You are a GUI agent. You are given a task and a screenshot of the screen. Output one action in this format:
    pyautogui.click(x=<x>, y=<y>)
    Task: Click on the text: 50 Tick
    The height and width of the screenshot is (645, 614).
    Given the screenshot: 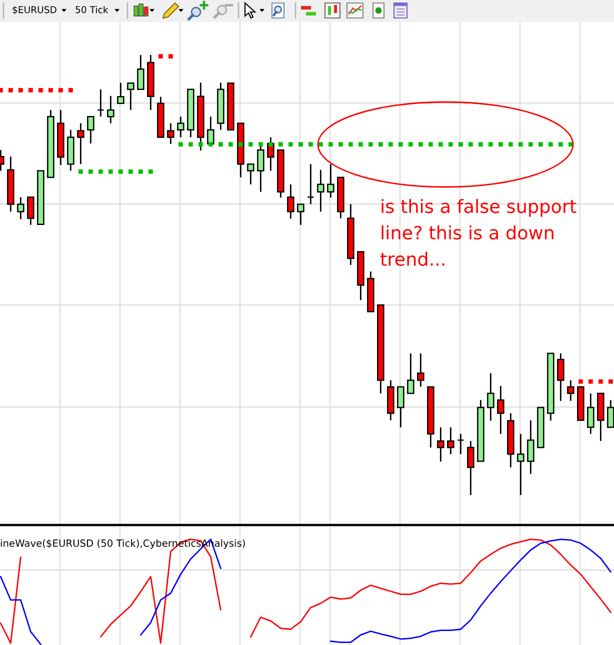 What is the action you would take?
    pyautogui.click(x=92, y=10)
    